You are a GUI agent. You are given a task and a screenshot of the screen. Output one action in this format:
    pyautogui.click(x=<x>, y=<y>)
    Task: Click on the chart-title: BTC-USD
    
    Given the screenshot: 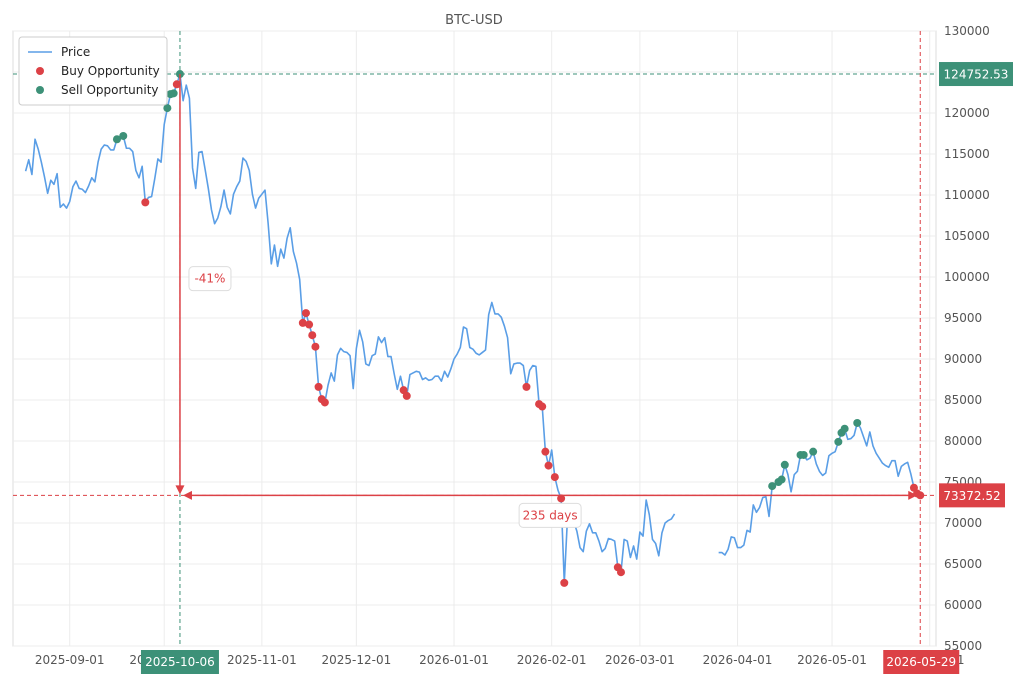 What is the action you would take?
    pyautogui.click(x=474, y=20)
    